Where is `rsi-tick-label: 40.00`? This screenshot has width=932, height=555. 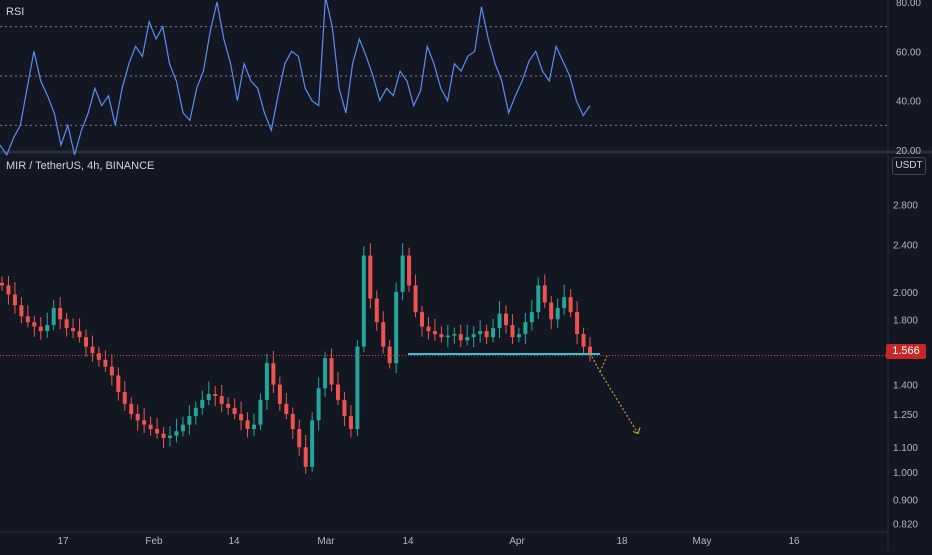 rsi-tick-label: 40.00 is located at coordinates (908, 102).